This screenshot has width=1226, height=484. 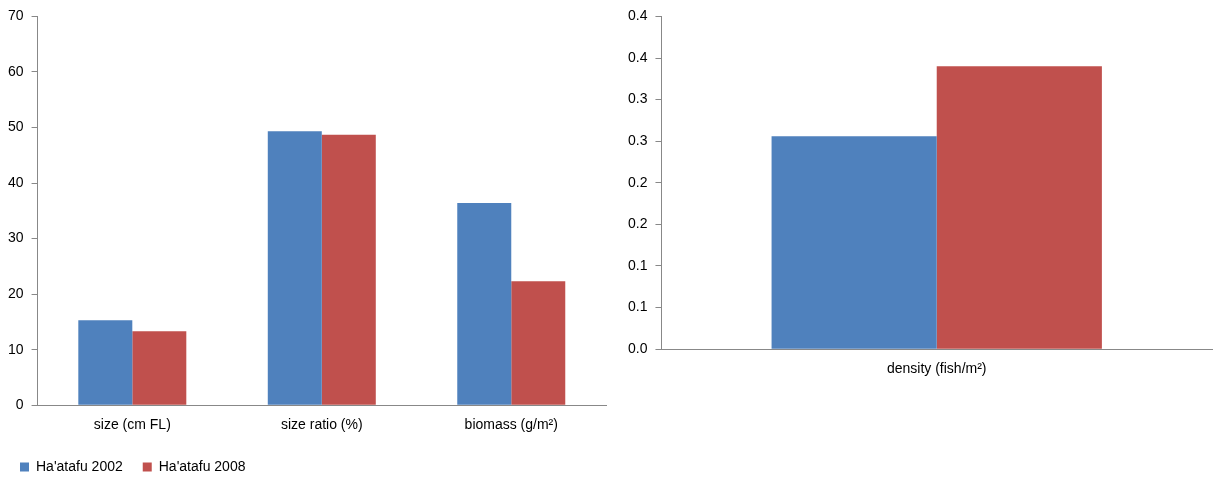 What do you see at coordinates (79, 465) in the screenshot?
I see `legend-label: Ha'atafu 2002` at bounding box center [79, 465].